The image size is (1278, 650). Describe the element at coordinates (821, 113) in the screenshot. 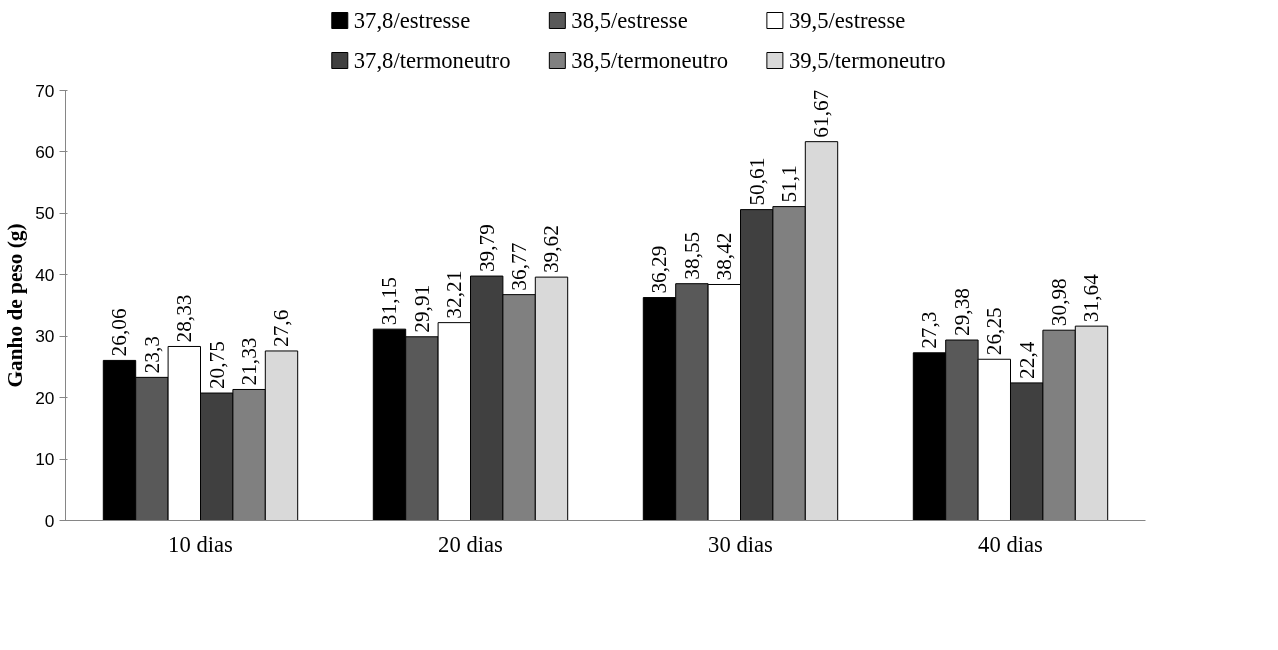

I see `data-label: 61,67` at that location.